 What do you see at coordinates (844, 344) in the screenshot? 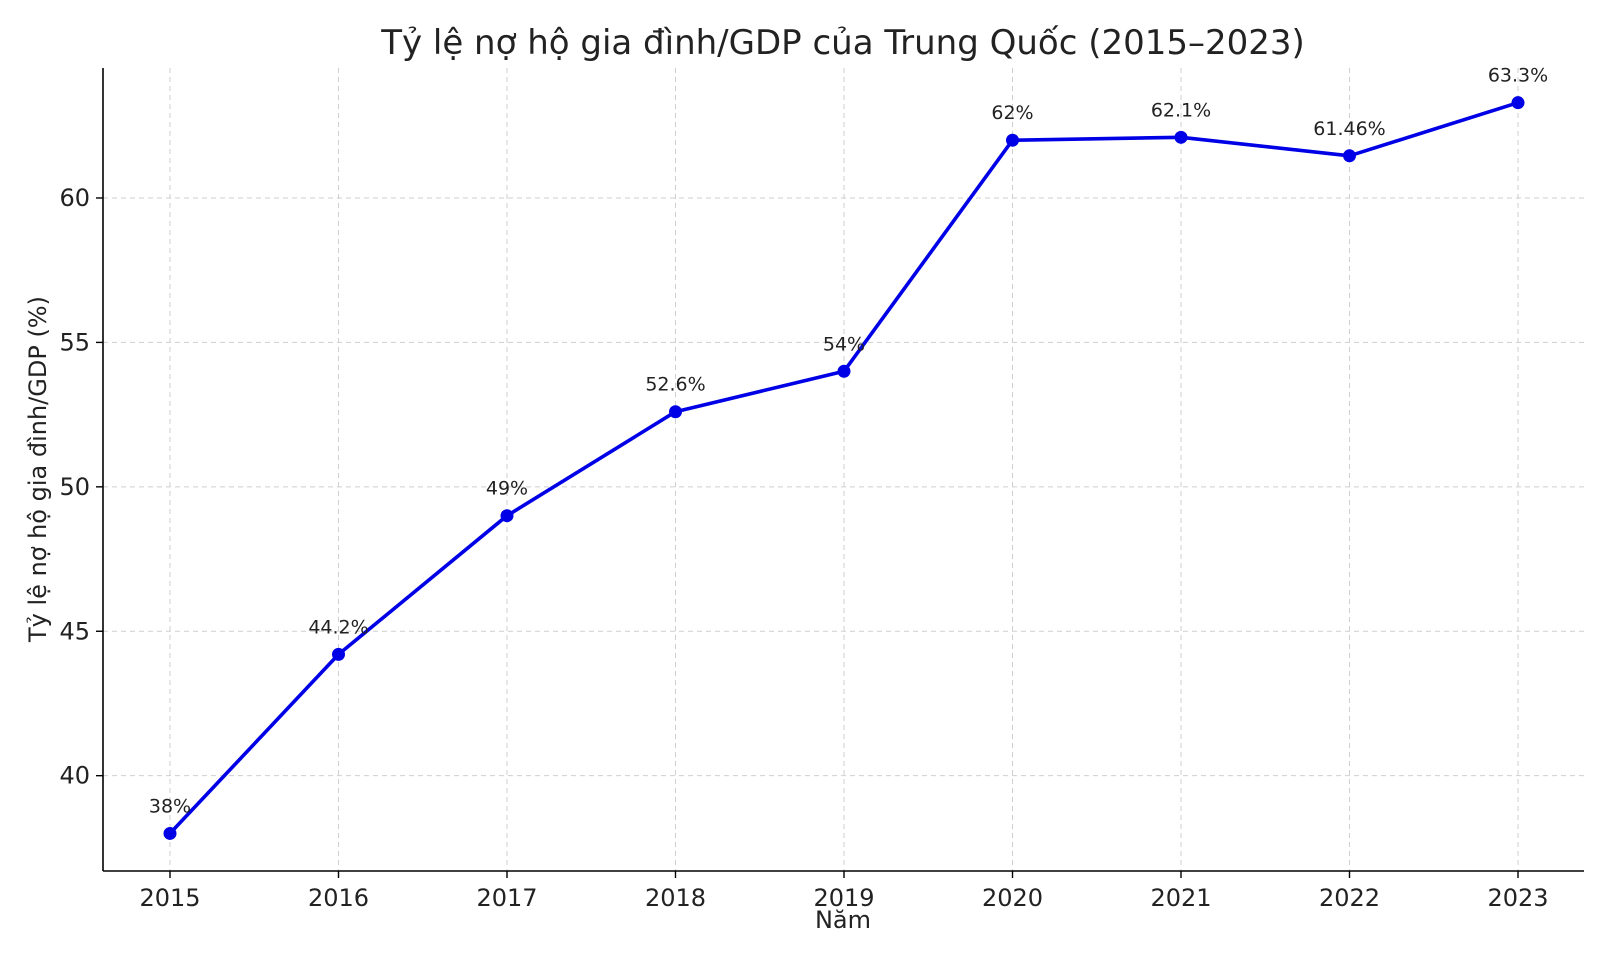
I see `data-label: 54%` at bounding box center [844, 344].